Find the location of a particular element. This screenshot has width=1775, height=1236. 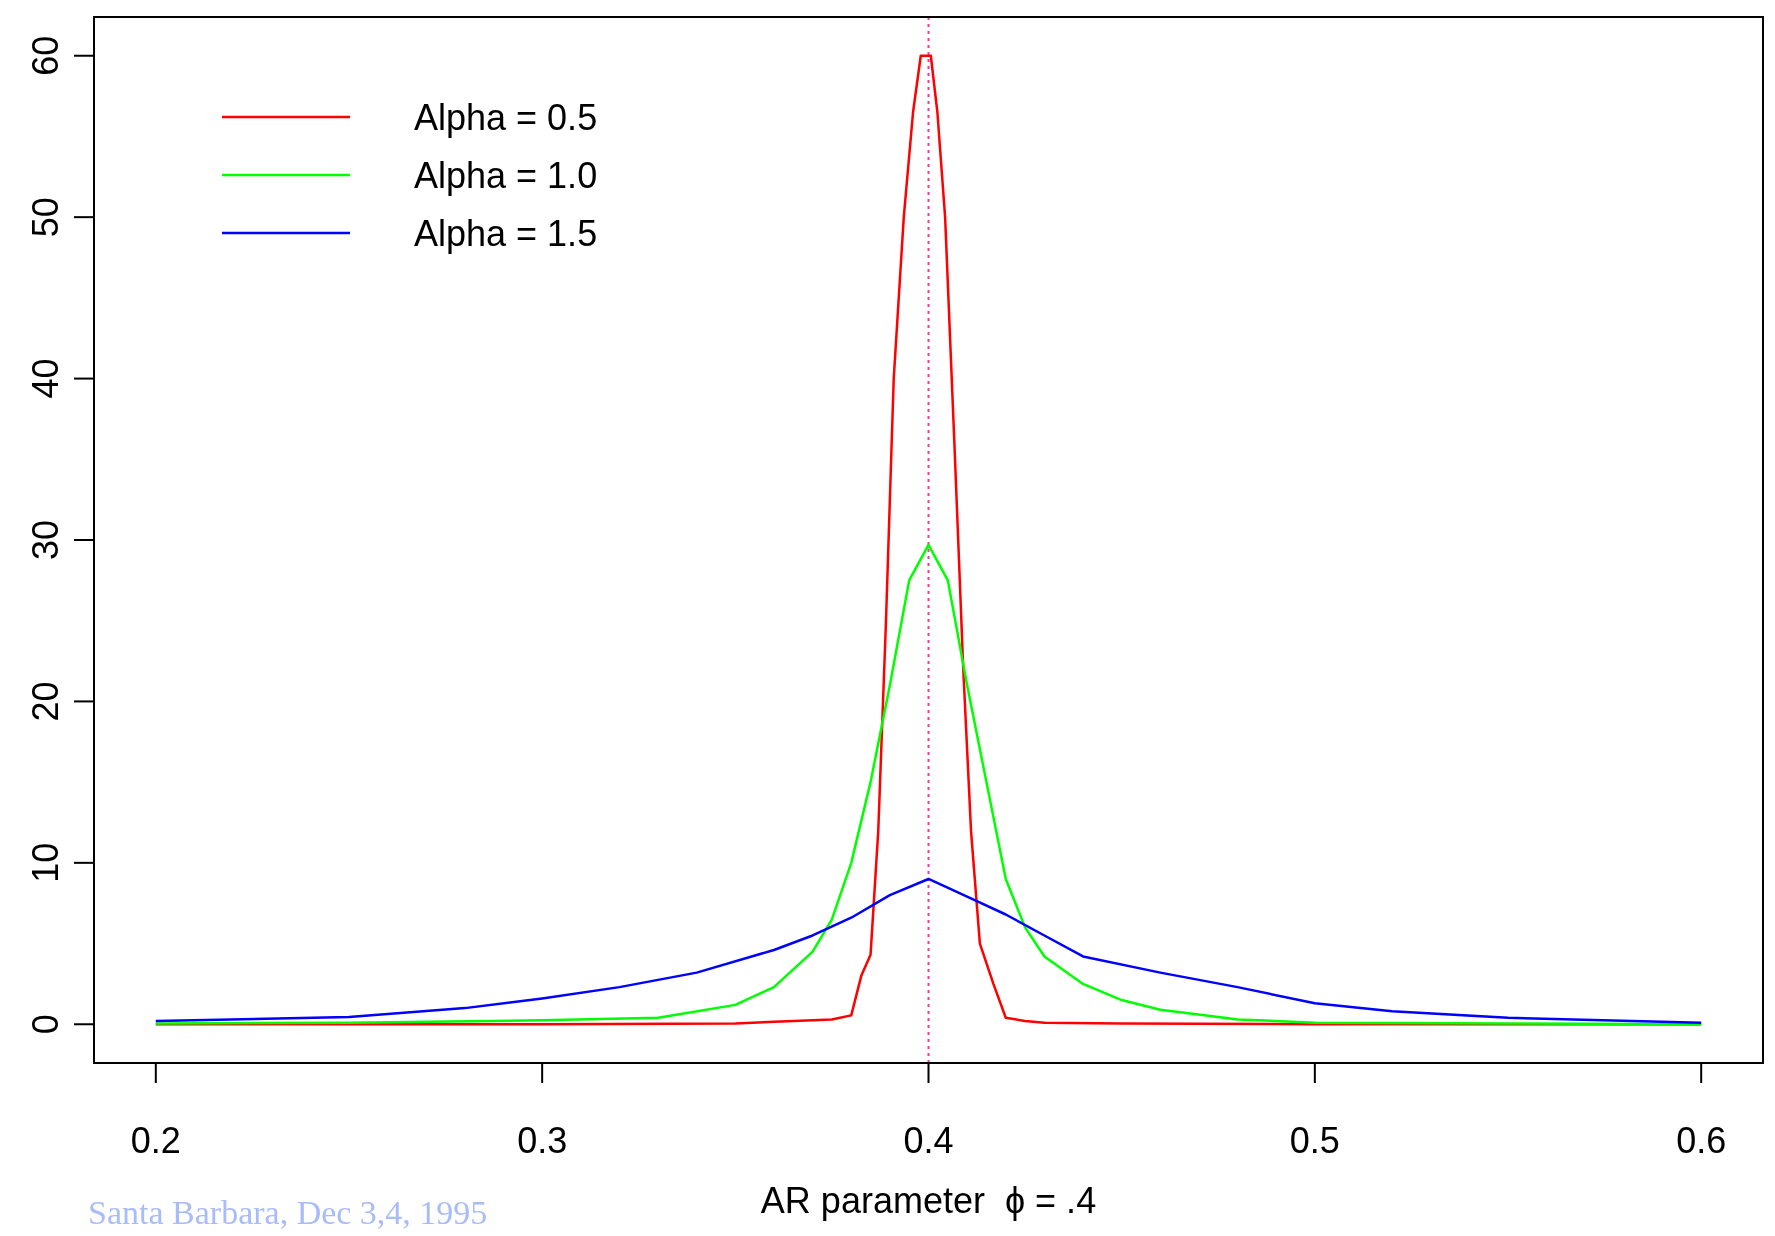

y-tick-label: 30 is located at coordinates (45, 540).